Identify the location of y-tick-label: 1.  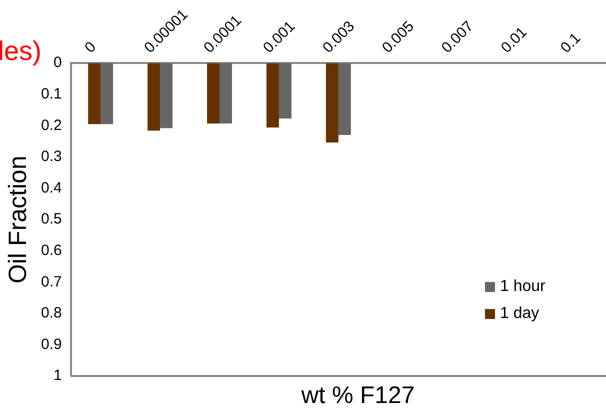
(58, 375).